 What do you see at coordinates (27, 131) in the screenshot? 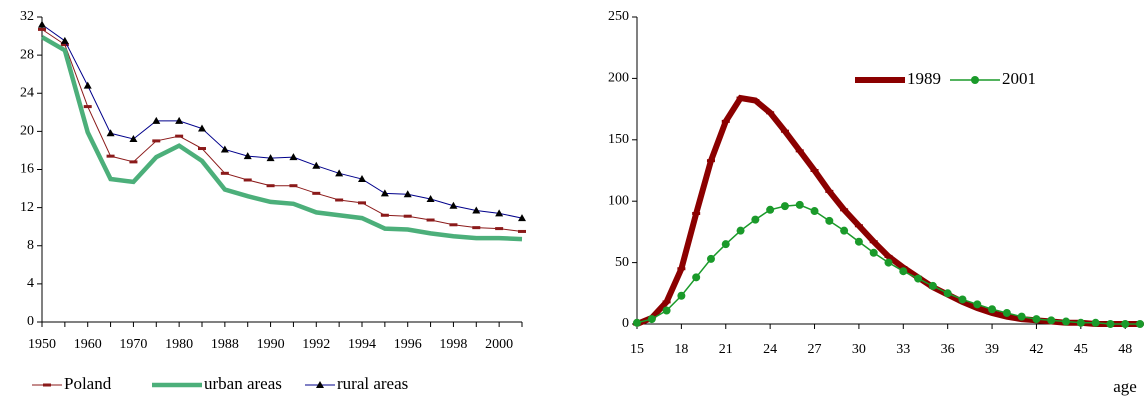
I see `y-tick-label: 20` at bounding box center [27, 131].